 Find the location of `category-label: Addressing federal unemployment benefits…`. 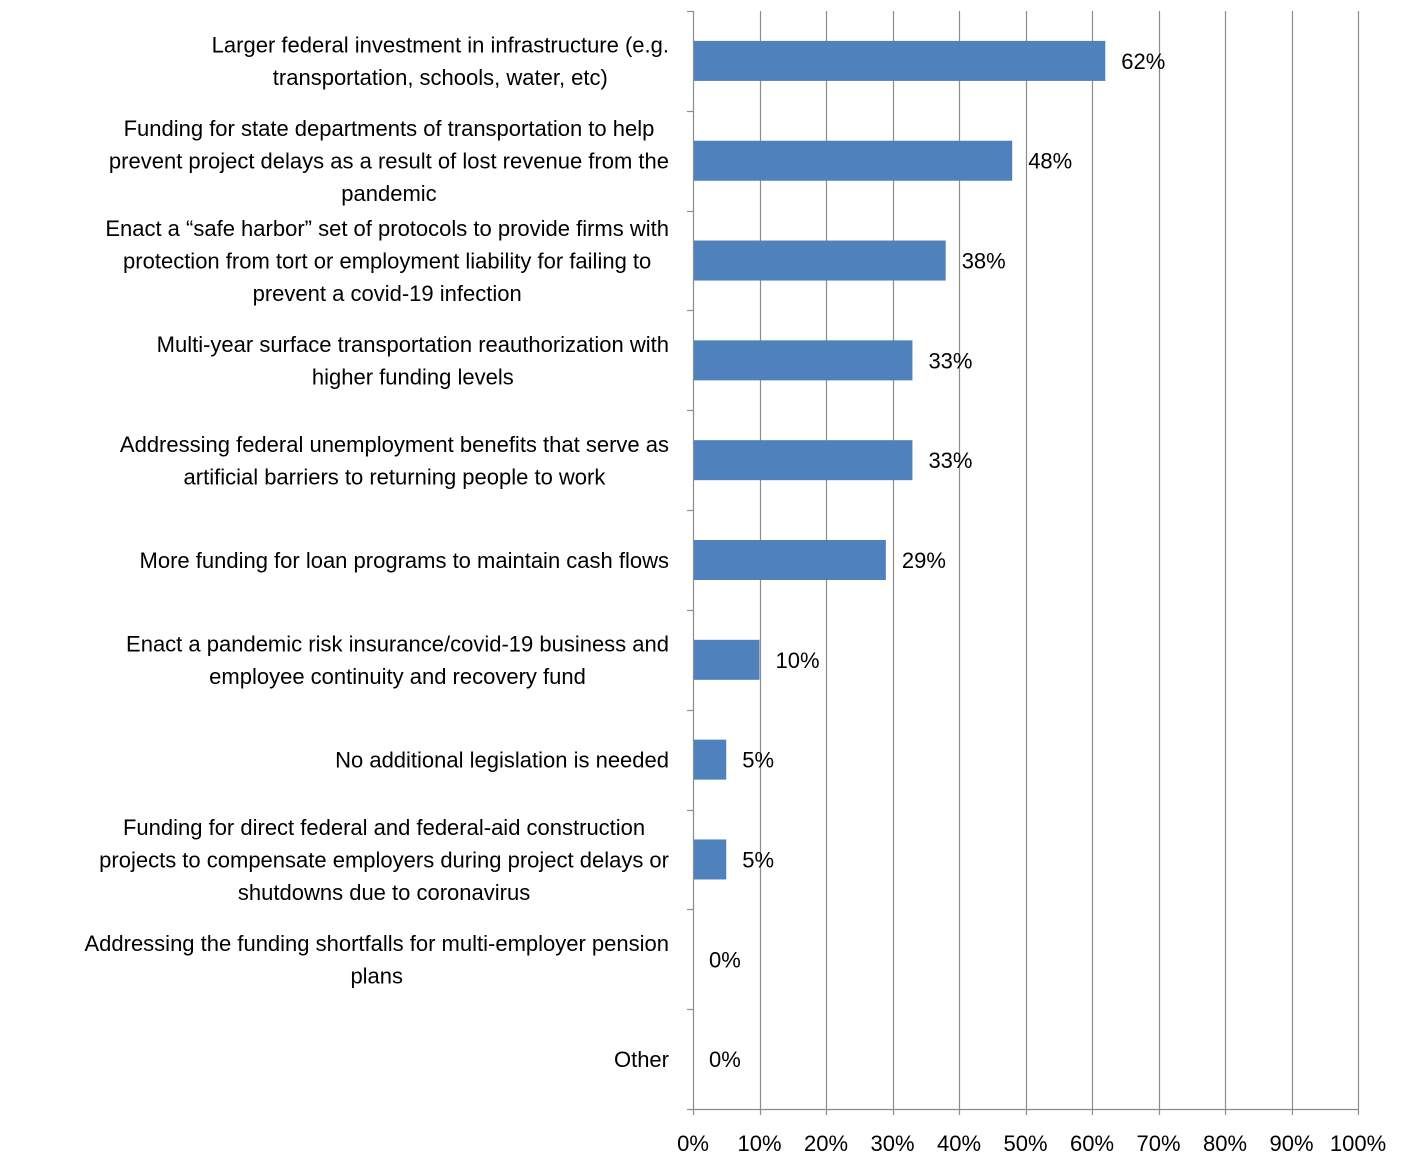

category-label: Addressing federal unemployment benefits… is located at coordinates (394, 444).